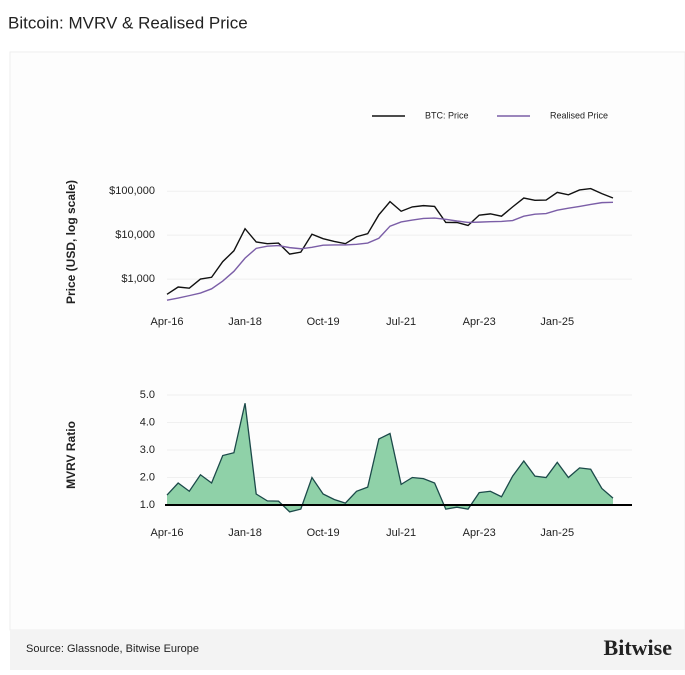  What do you see at coordinates (147, 395) in the screenshot?
I see `y-tick-label: 5.0` at bounding box center [147, 395].